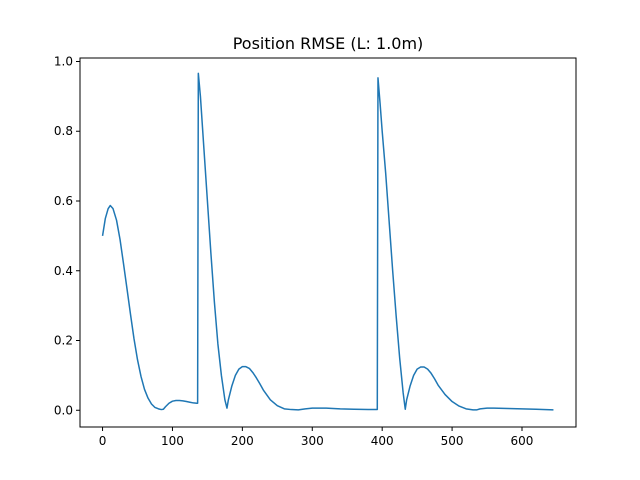 The width and height of the screenshot is (640, 480). Describe the element at coordinates (242, 441) in the screenshot. I see `x-tick-label: 200` at that location.